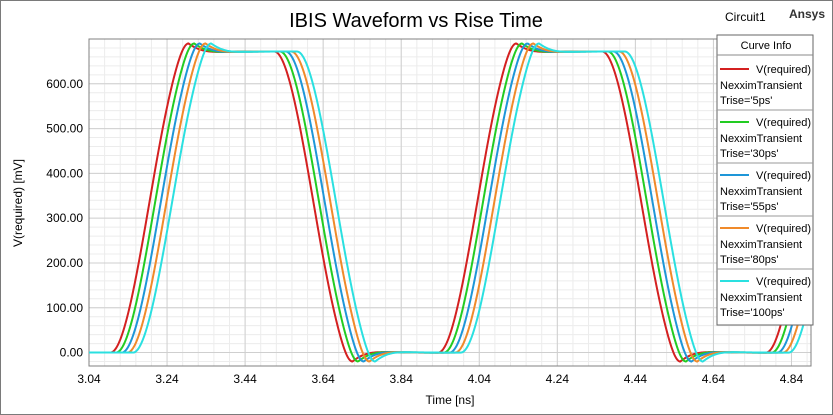 The height and width of the screenshot is (415, 833). I want to click on x-axis-label: Time [ns], so click(450, 400).